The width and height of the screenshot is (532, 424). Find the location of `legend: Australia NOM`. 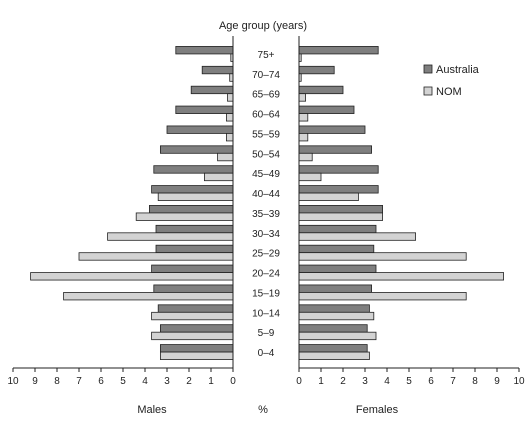

legend: Australia NOM is located at coordinates (451, 81).